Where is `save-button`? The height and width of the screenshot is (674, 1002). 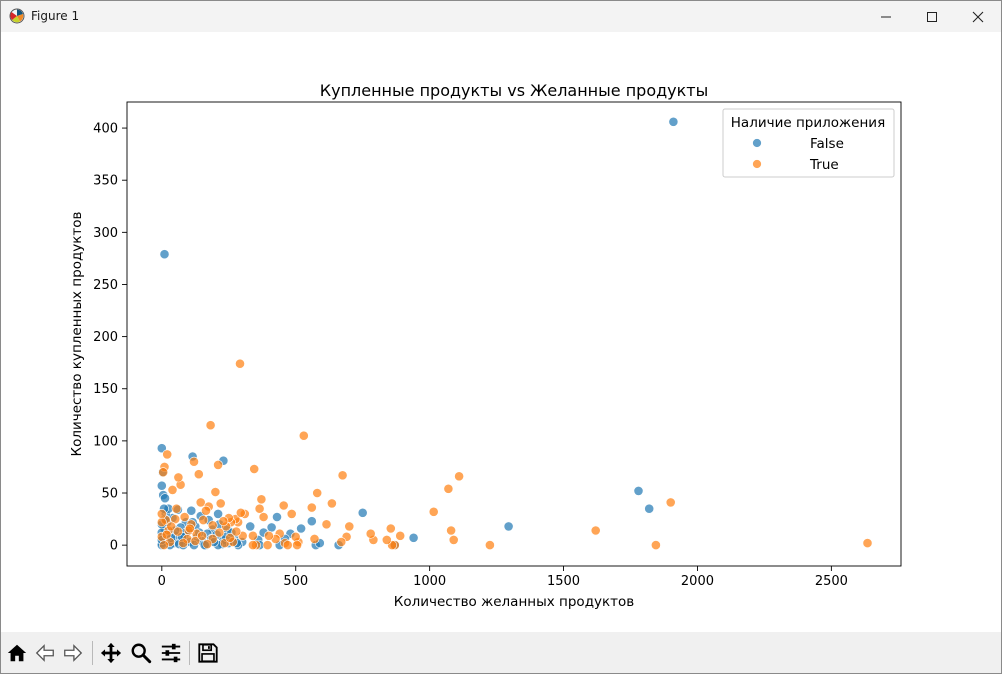 save-button is located at coordinates (208, 653).